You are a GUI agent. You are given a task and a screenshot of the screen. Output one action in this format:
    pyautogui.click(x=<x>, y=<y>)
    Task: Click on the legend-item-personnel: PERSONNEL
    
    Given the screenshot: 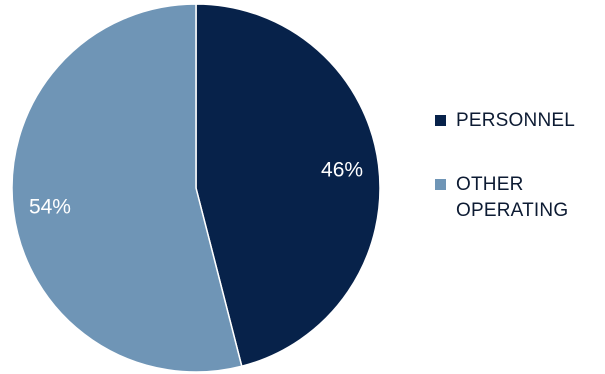 What is the action you would take?
    pyautogui.click(x=519, y=121)
    